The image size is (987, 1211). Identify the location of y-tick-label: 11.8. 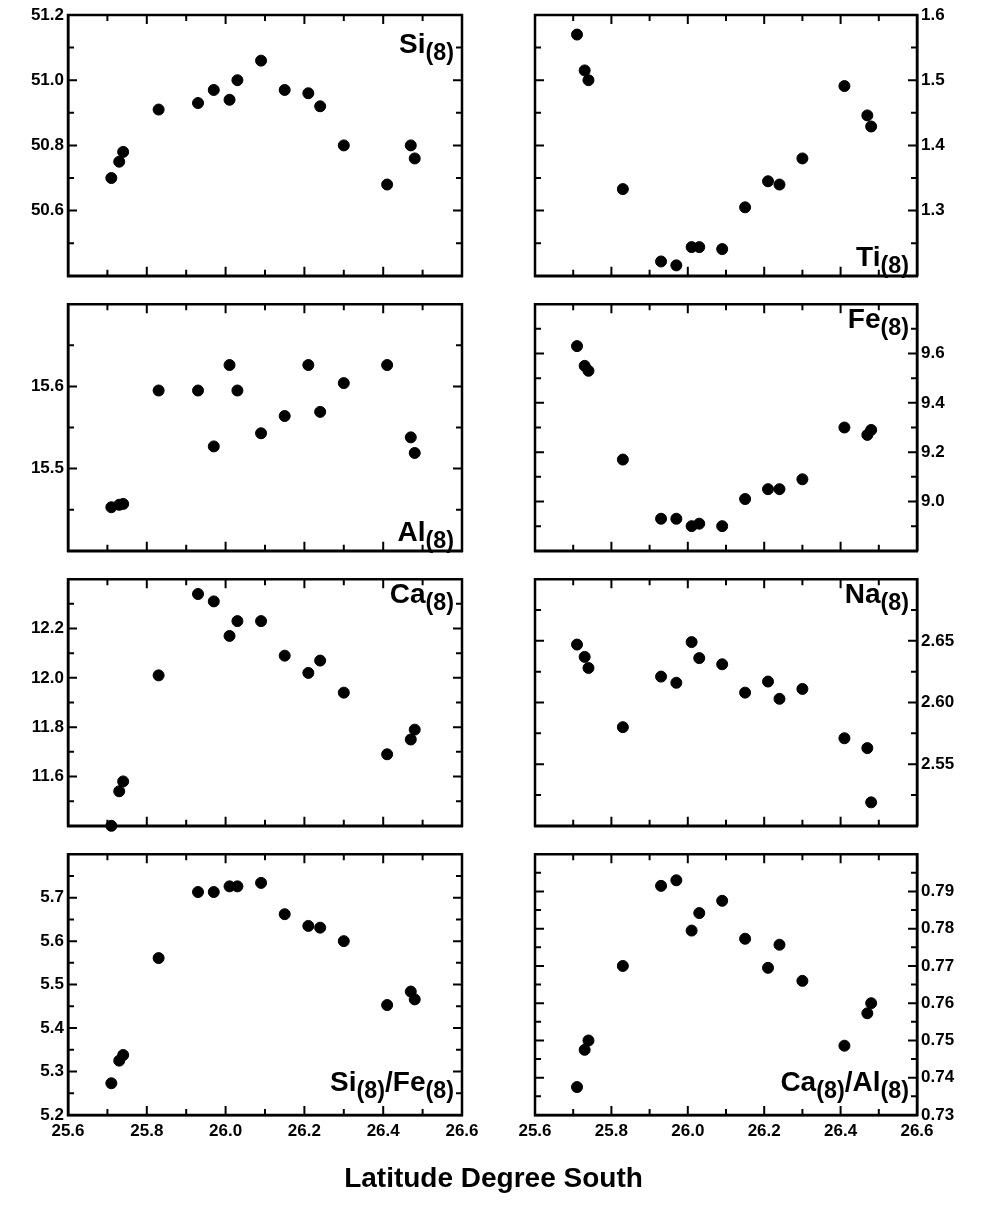
(47, 726).